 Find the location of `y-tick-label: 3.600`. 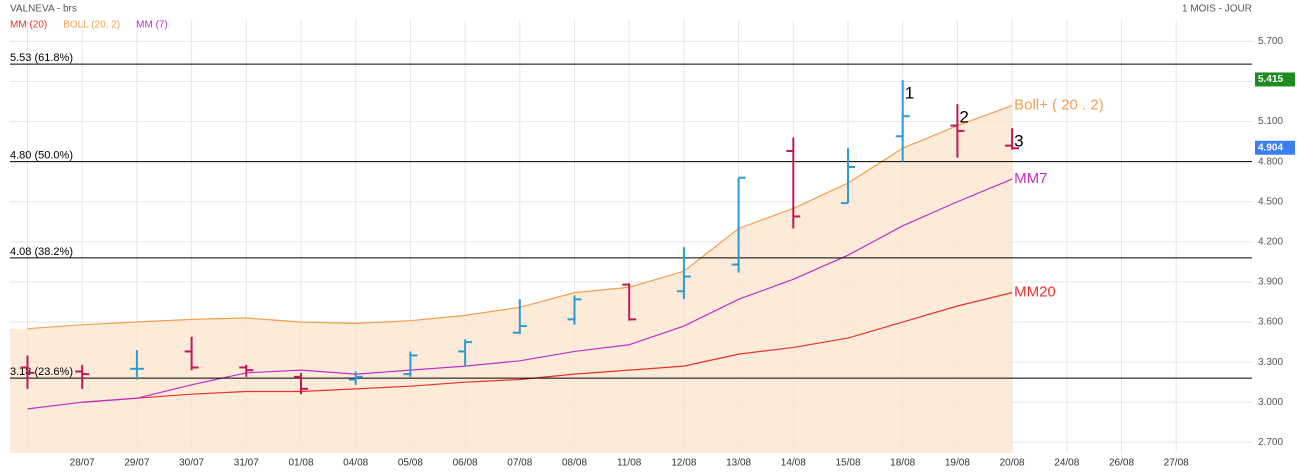

y-tick-label: 3.600 is located at coordinates (1270, 322).